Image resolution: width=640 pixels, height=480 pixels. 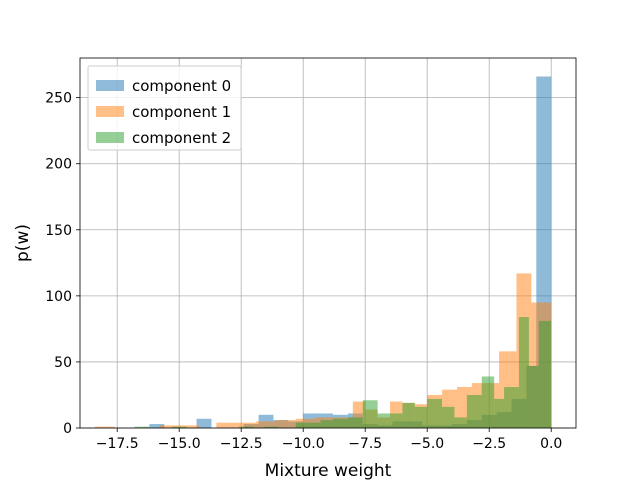 What do you see at coordinates (241, 444) in the screenshot?
I see `x-tick-label: −12.5` at bounding box center [241, 444].